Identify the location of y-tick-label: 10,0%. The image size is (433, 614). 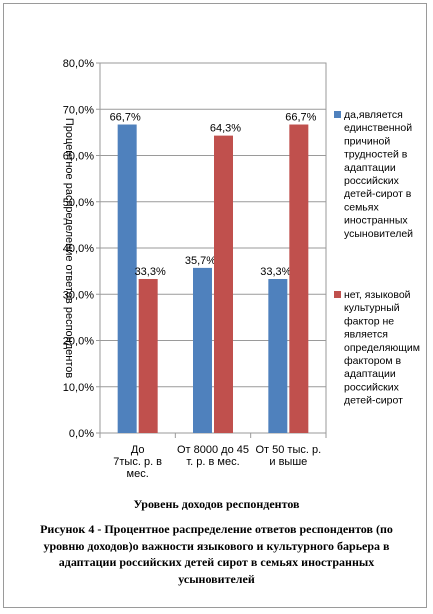
(78, 388).